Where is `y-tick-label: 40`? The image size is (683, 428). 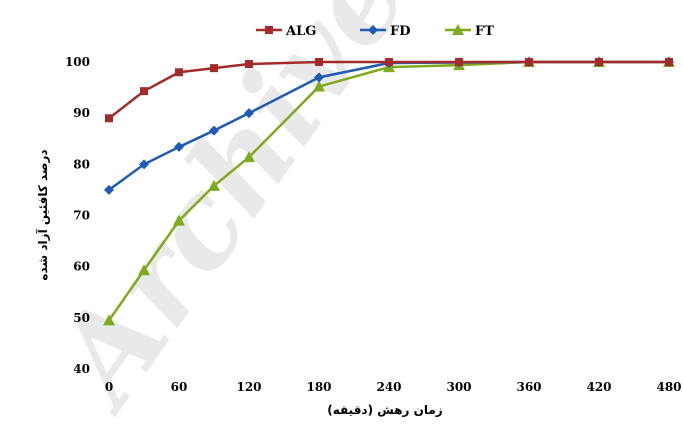 y-tick-label: 40 is located at coordinates (81, 369).